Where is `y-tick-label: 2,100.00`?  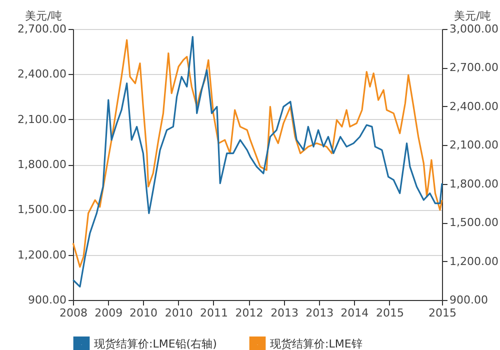 y-tick-label: 2,100.00 is located at coordinates (42, 119).